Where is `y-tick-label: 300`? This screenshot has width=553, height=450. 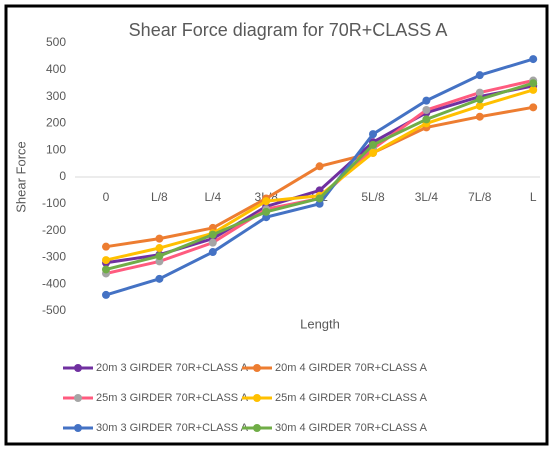
y-tick-label: 300 is located at coordinates (56, 96).